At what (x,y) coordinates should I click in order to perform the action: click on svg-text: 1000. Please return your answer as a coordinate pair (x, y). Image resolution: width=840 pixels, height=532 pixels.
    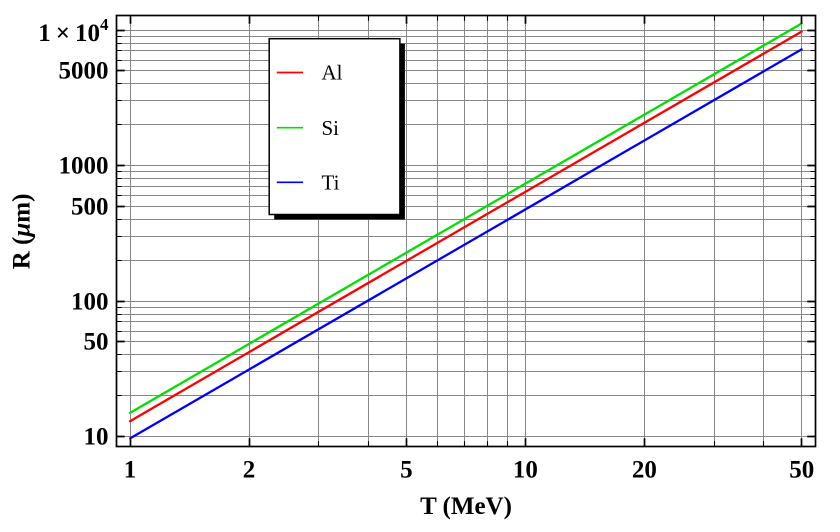
    Looking at the image, I should click on (84, 166).